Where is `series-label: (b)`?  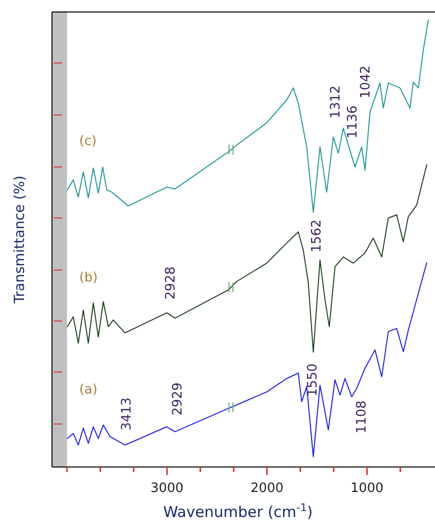
series-label: (b) is located at coordinates (88, 278).